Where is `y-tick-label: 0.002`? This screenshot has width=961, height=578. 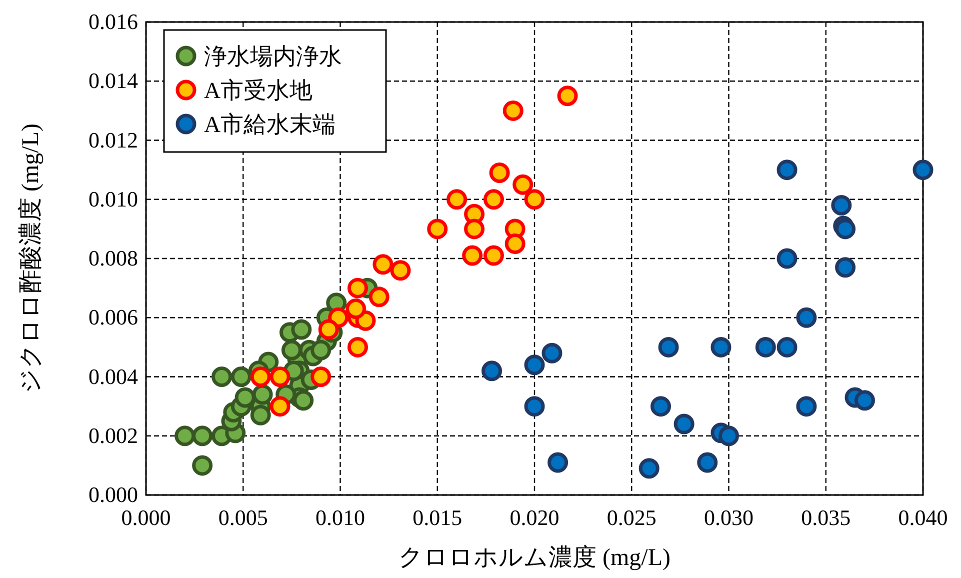
y-tick-label: 0.002 is located at coordinates (113, 435).